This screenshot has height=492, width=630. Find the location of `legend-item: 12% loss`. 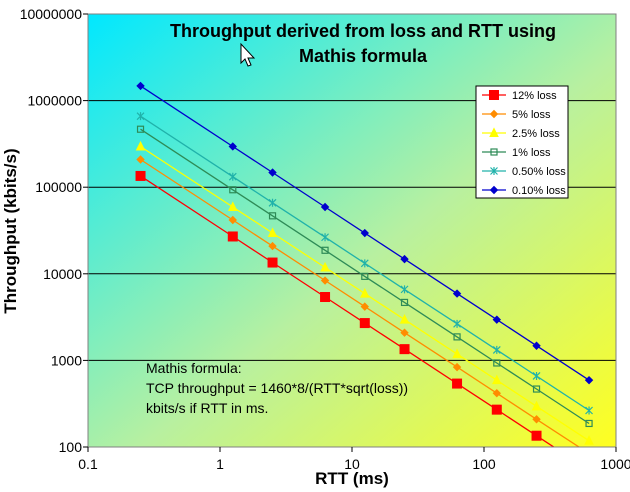

legend-item: 12% loss is located at coordinates (519, 96).